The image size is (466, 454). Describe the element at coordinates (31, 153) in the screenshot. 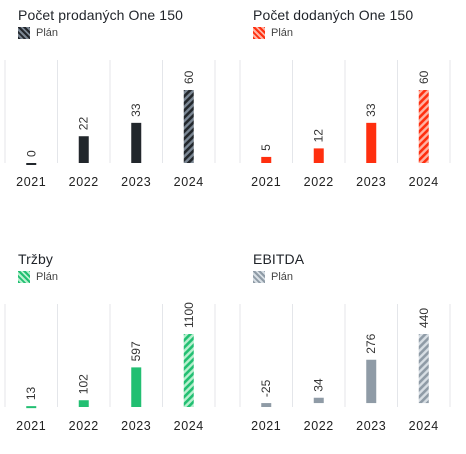

I see `value-label: 0` at that location.